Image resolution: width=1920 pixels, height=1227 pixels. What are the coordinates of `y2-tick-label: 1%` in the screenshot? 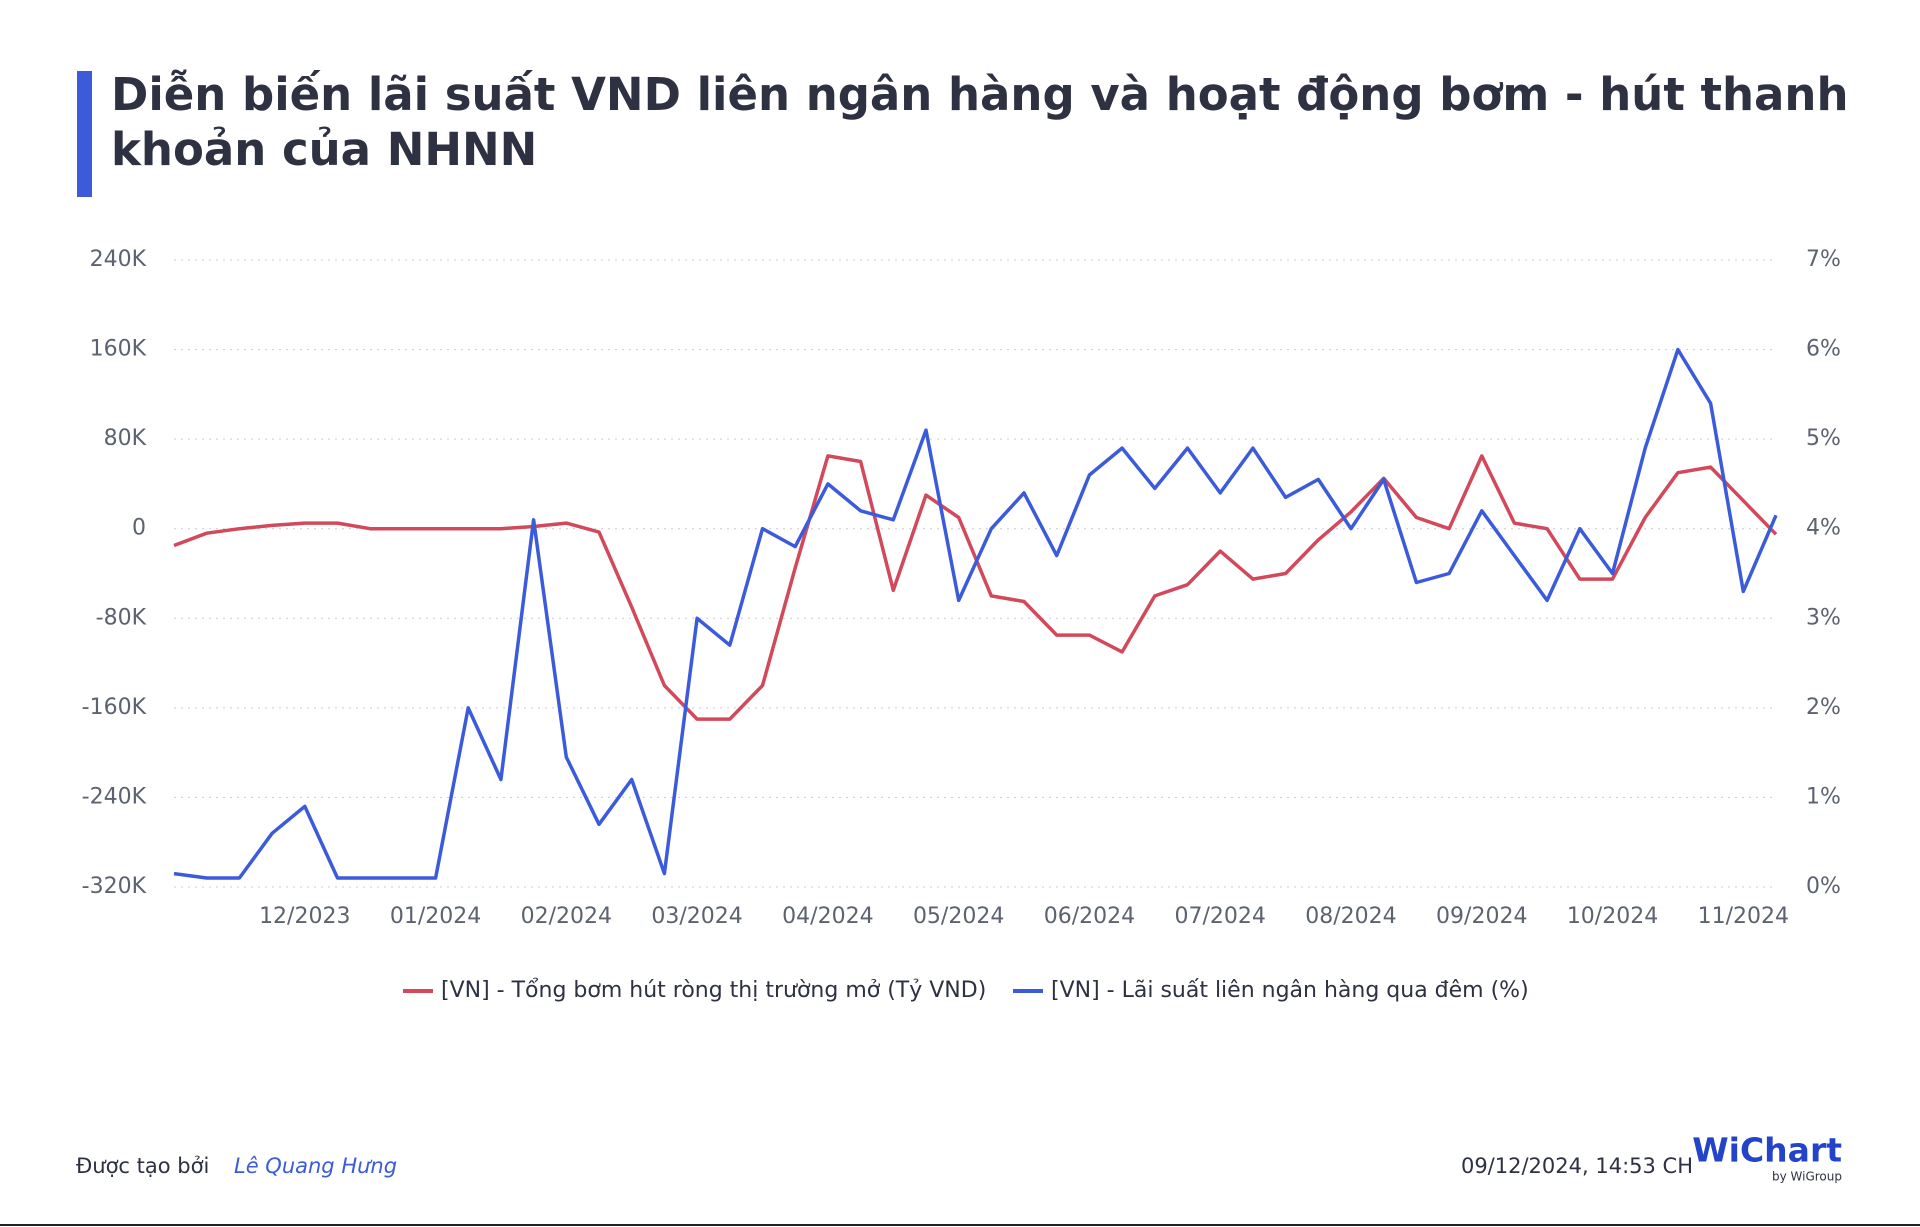 It's located at (1823, 796).